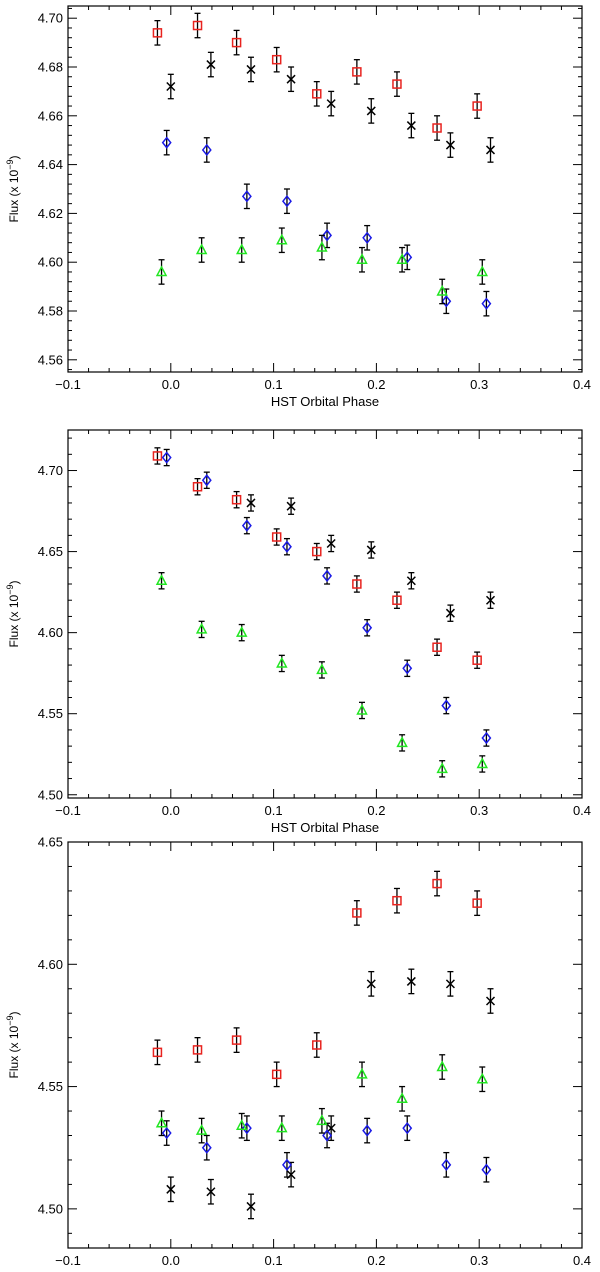 The height and width of the screenshot is (1272, 600). Describe the element at coordinates (50, 359) in the screenshot. I see `y-tick-label: 4.56` at that location.